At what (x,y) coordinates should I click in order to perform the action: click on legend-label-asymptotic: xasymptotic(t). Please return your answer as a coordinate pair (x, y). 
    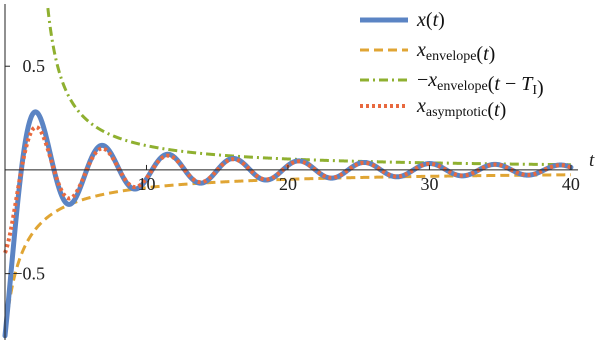
    Looking at the image, I should click on (461, 108).